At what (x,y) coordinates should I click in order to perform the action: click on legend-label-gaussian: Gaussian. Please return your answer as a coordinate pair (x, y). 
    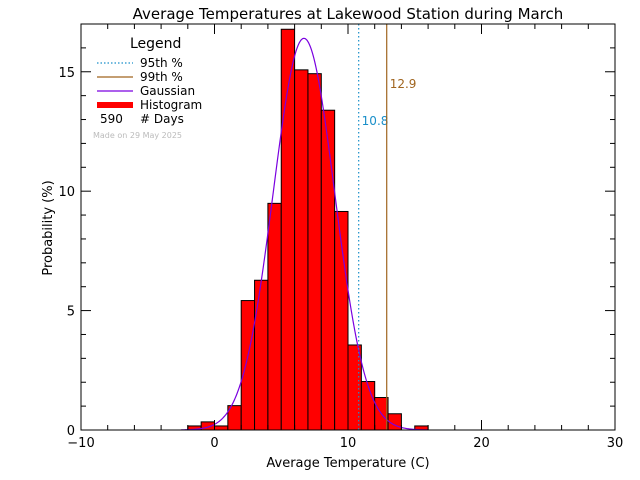
    Looking at the image, I should click on (167, 91).